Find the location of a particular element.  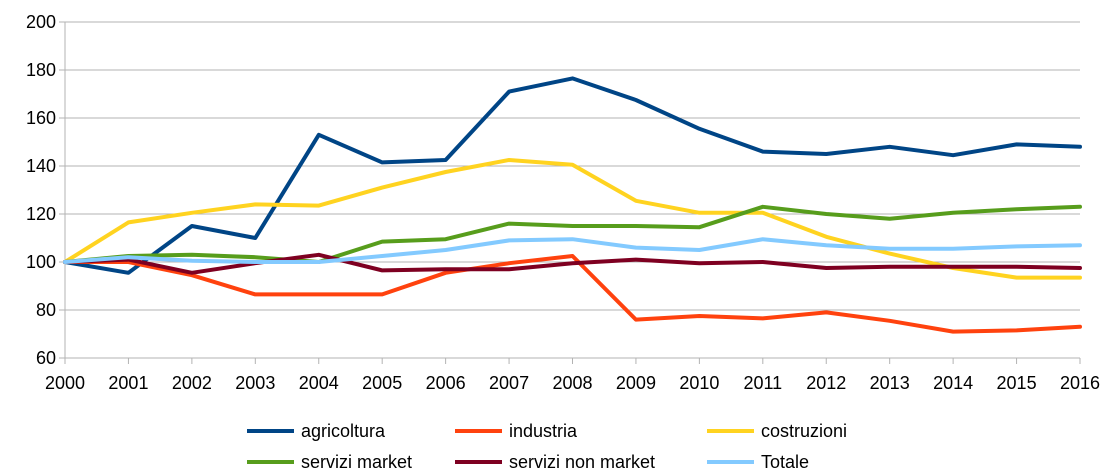

x-tick-label: 2005 is located at coordinates (382, 383).